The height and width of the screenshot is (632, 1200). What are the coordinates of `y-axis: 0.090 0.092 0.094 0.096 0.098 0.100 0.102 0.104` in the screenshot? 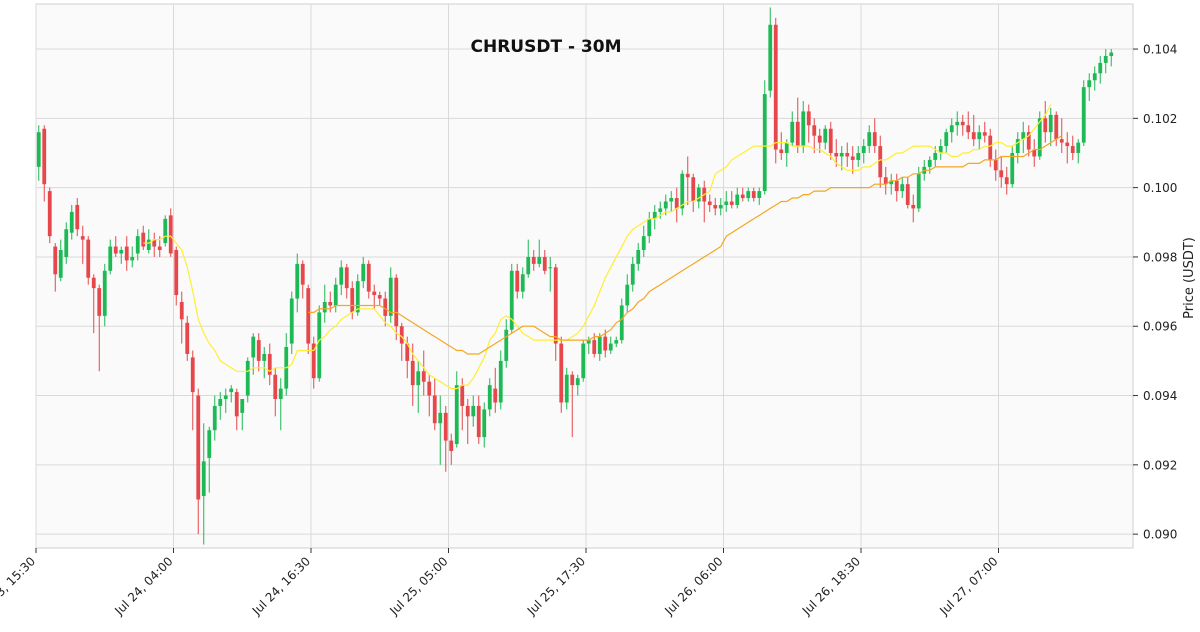 It's located at (1155, 292).